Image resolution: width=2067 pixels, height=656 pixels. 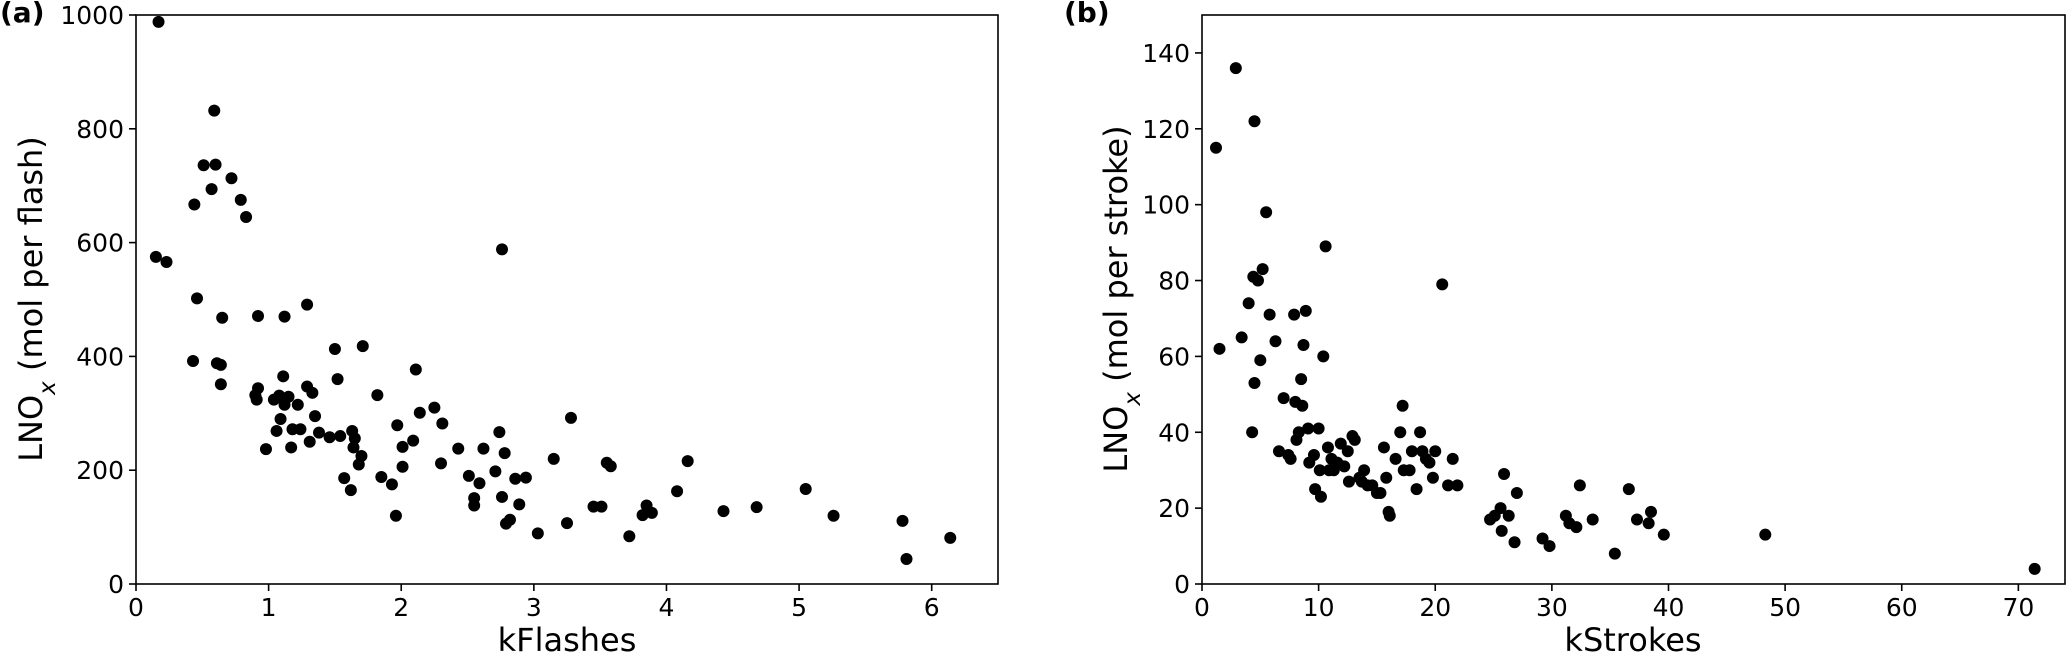 What do you see at coordinates (98, 300) in the screenshot?
I see `panel-a-y-ticks: 0 200 400 600 800 1000` at bounding box center [98, 300].